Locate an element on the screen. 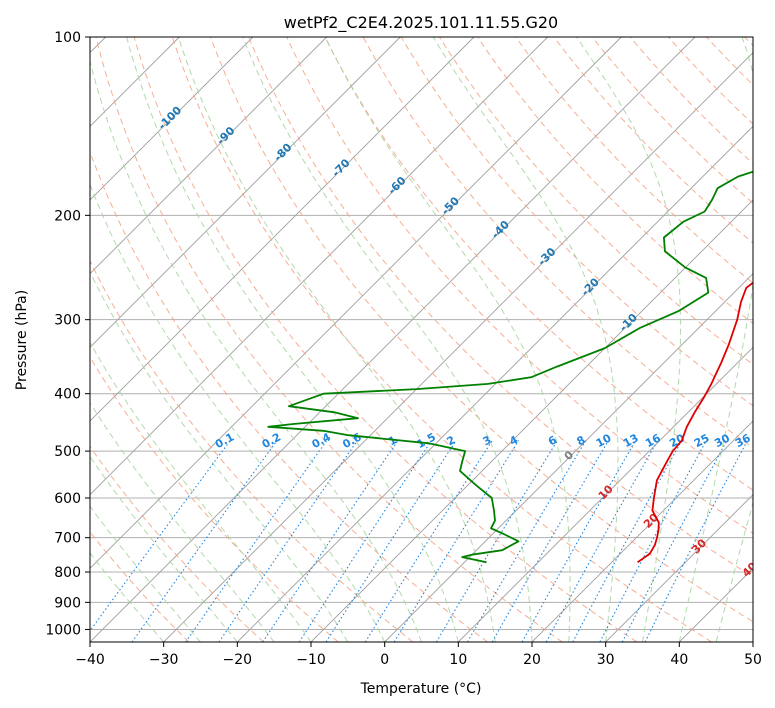 This screenshot has height=708, width=775. x-tick-label: −30 is located at coordinates (164, 660).